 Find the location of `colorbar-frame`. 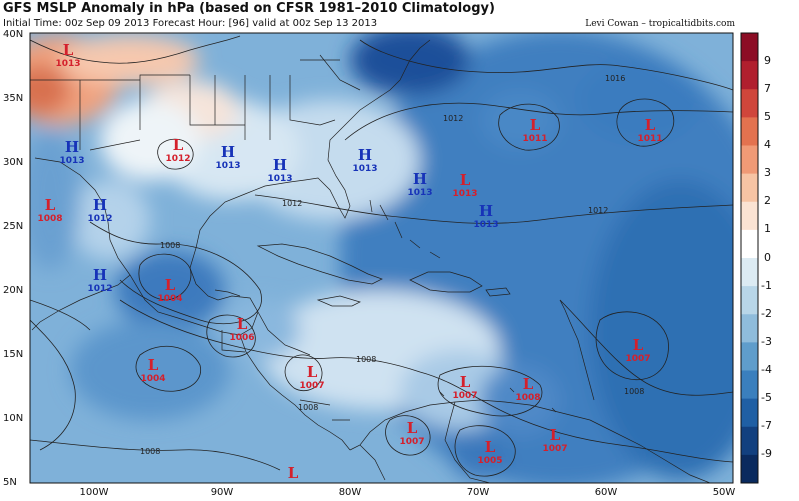

colorbar-frame is located at coordinates (749, 258).